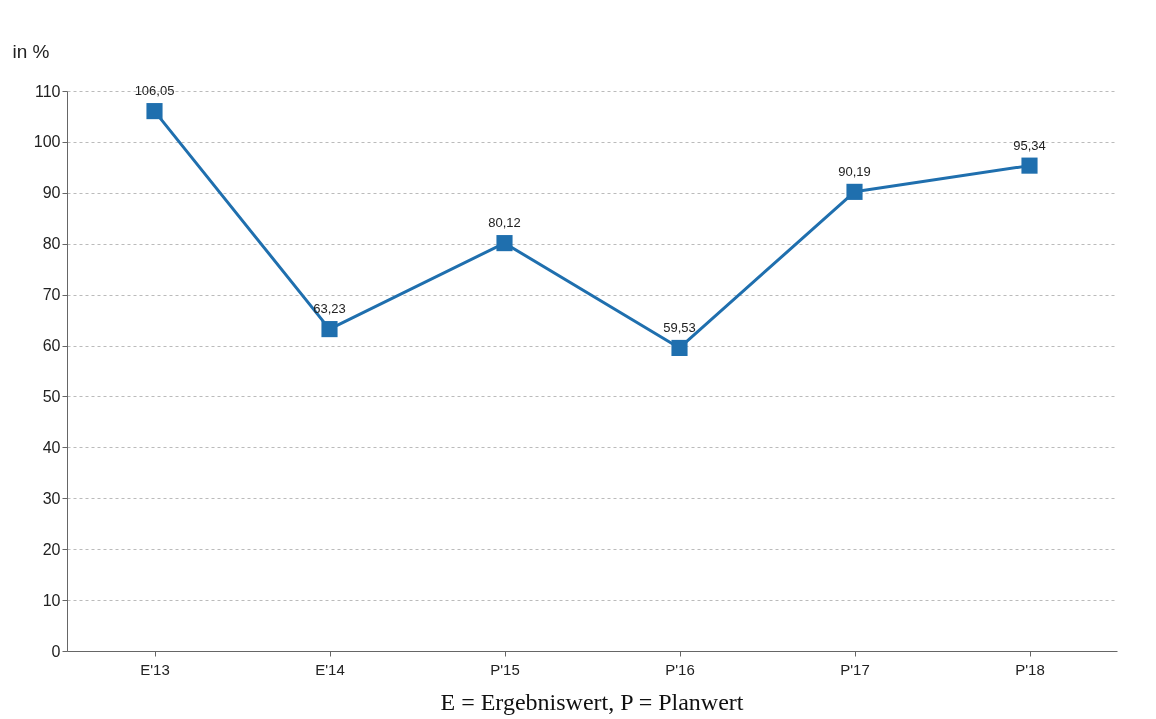  What do you see at coordinates (56, 651) in the screenshot?
I see `y-tick-label: 0` at bounding box center [56, 651].